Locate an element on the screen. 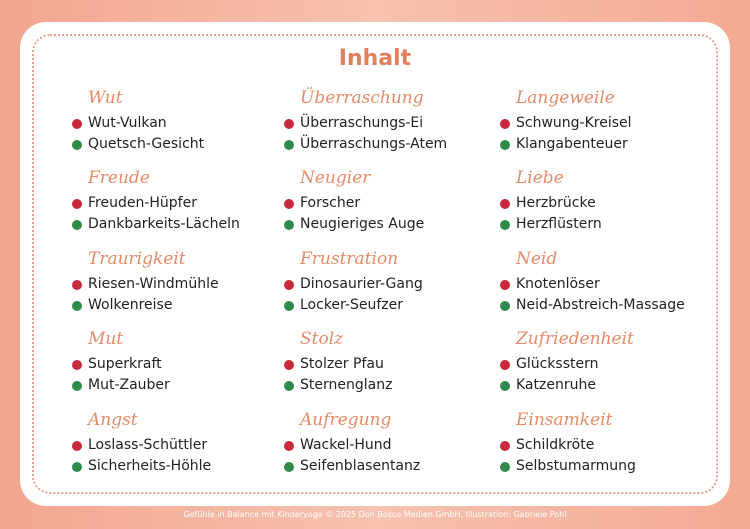 The width and height of the screenshot is (750, 529). item: Herzbrücke is located at coordinates (556, 203).